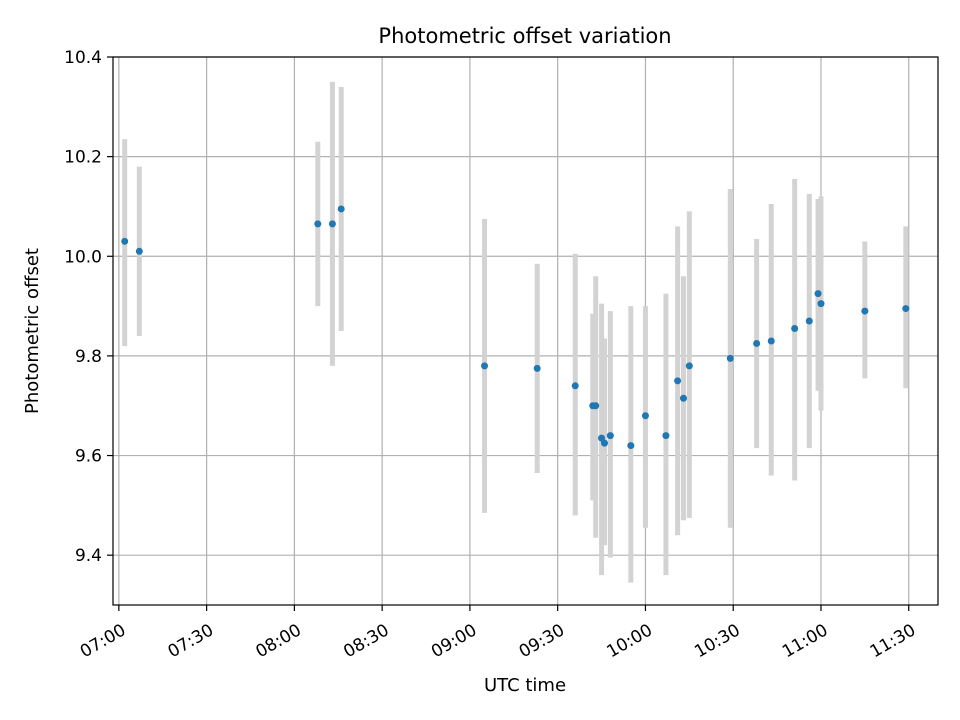  Describe the element at coordinates (525, 685) in the screenshot. I see `x-axis-label: UTC time` at that location.